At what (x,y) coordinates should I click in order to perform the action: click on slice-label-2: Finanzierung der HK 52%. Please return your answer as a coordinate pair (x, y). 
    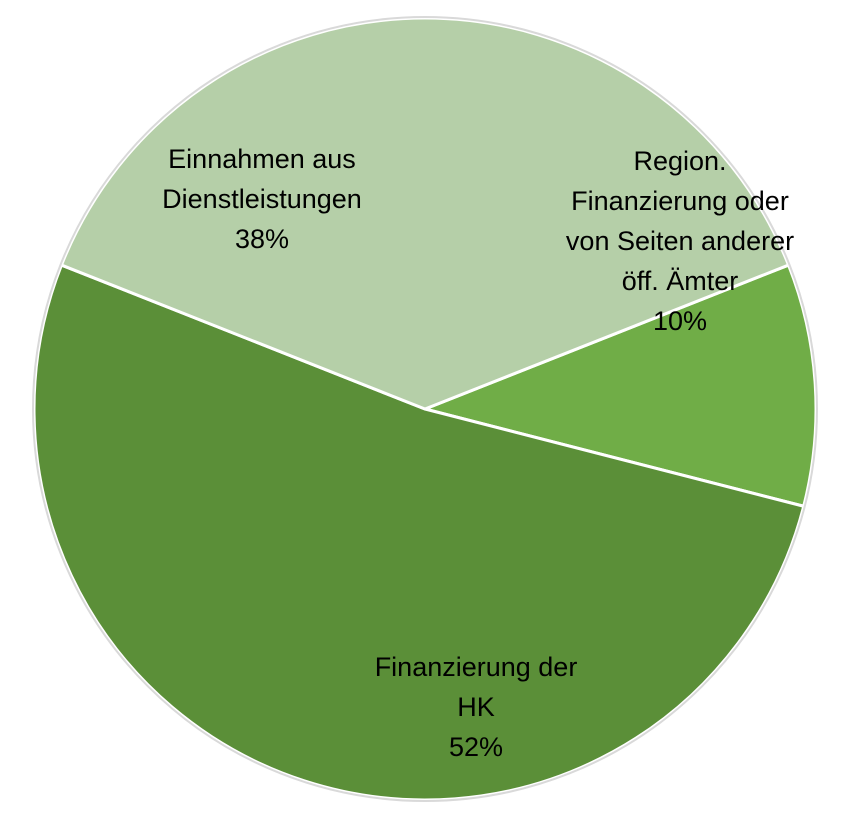
    Looking at the image, I should click on (476, 707).